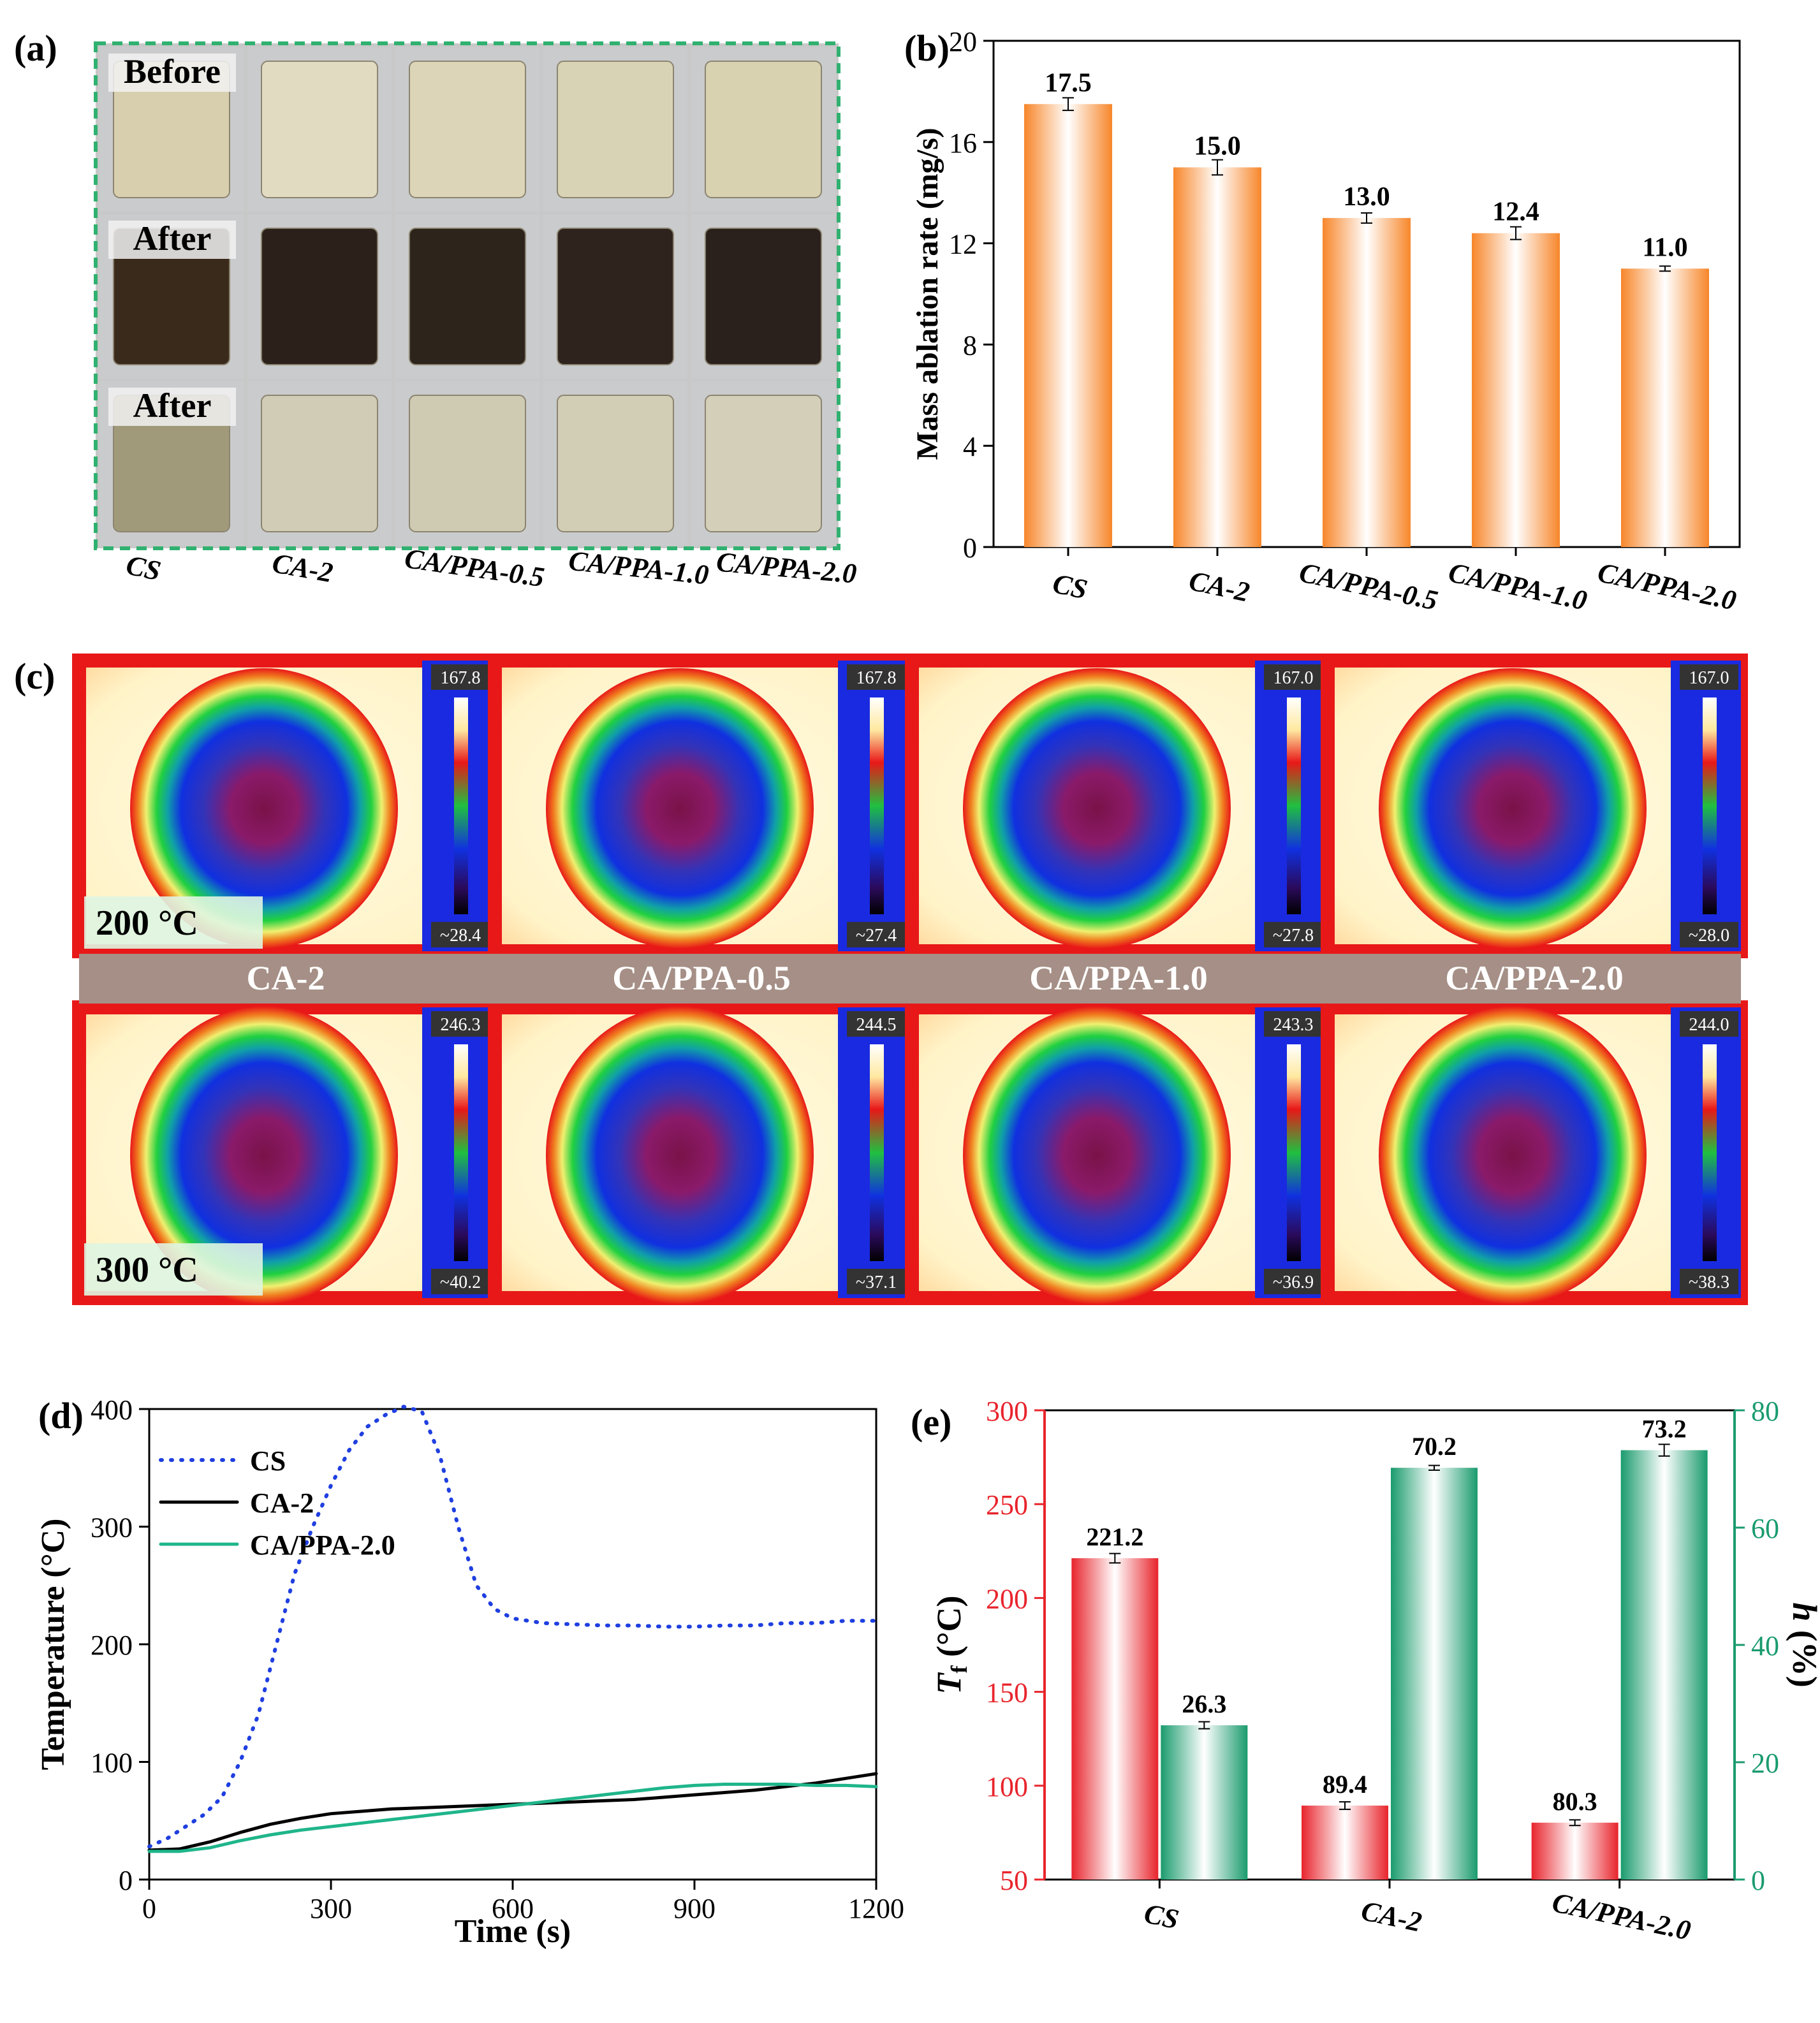 This screenshot has height=2023, width=1820. I want to click on left-y-tick-label: 250, so click(1007, 1505).